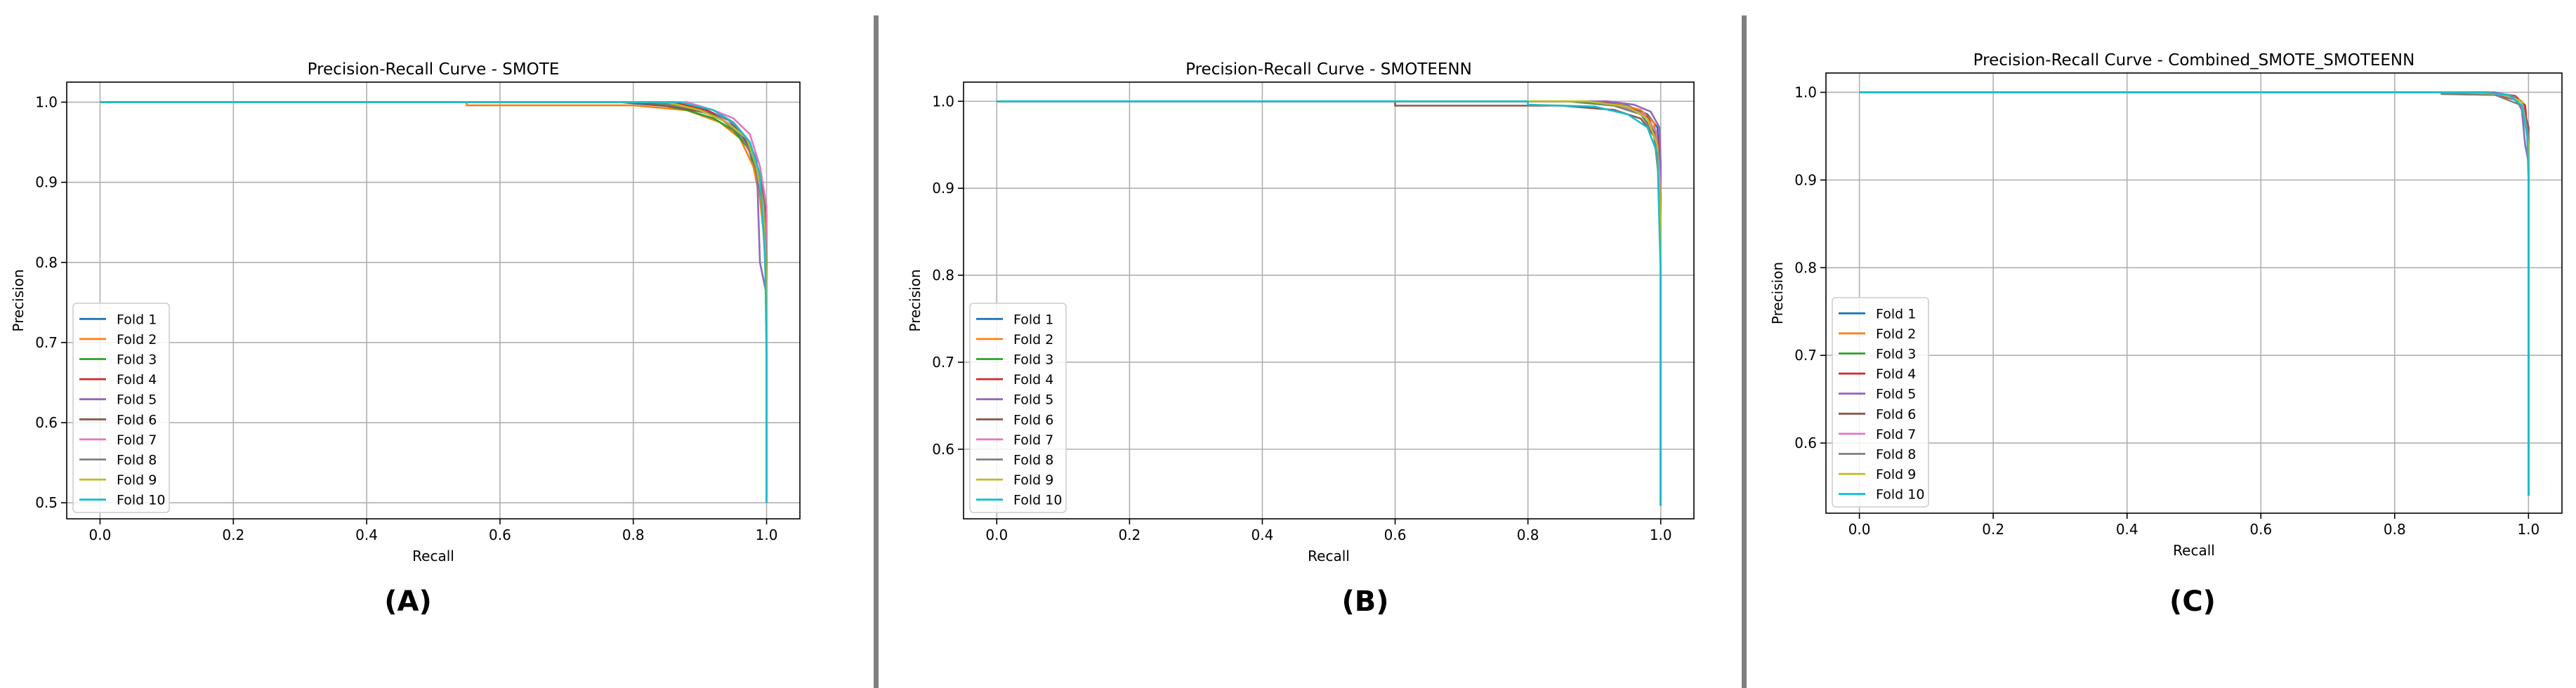 This screenshot has height=688, width=2576. Describe the element at coordinates (2260, 529) in the screenshot. I see `x-tick-label: 0.6` at that location.